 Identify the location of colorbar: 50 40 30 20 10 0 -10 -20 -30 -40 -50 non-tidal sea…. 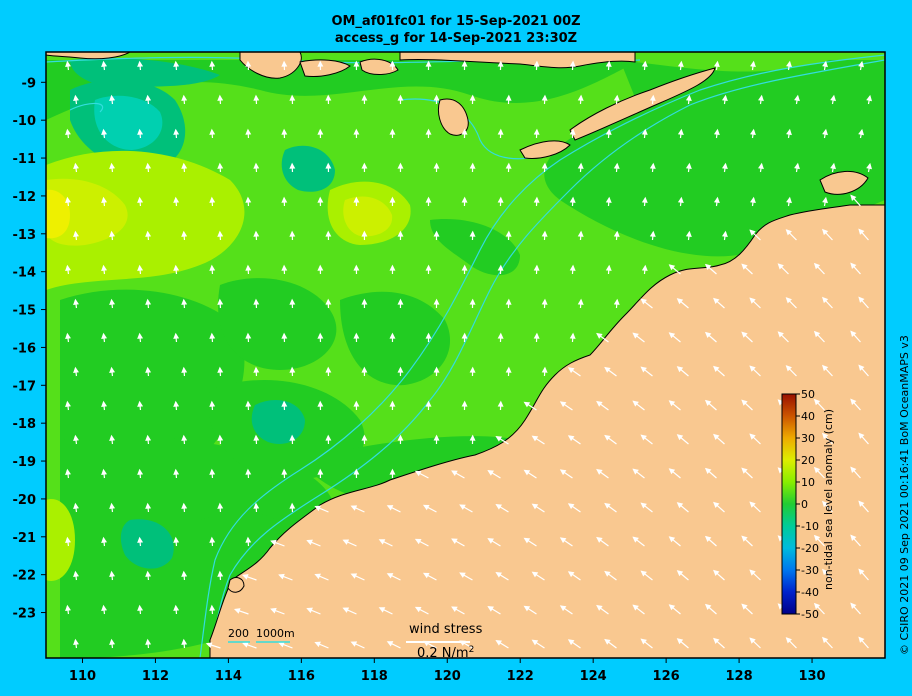
(808, 504).